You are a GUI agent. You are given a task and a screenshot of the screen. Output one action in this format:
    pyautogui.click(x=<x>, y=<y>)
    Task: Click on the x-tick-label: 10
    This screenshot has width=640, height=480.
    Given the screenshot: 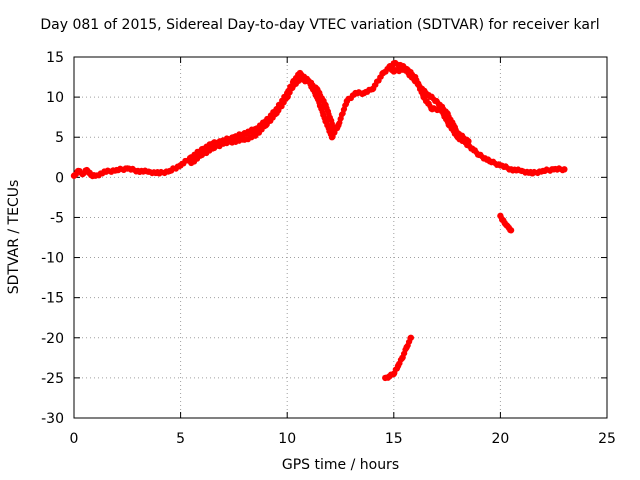 What is the action you would take?
    pyautogui.click(x=287, y=439)
    